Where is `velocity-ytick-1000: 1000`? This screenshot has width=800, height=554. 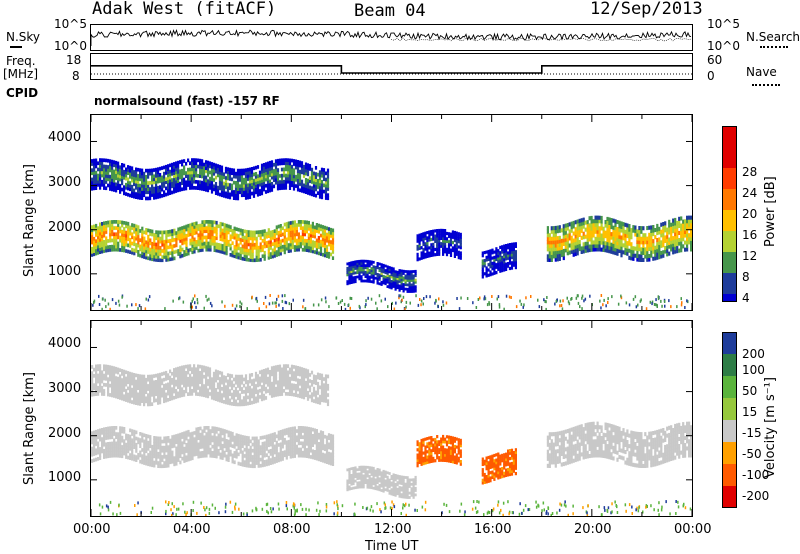
velocity-ytick-1000: 1000 is located at coordinates (65, 477).